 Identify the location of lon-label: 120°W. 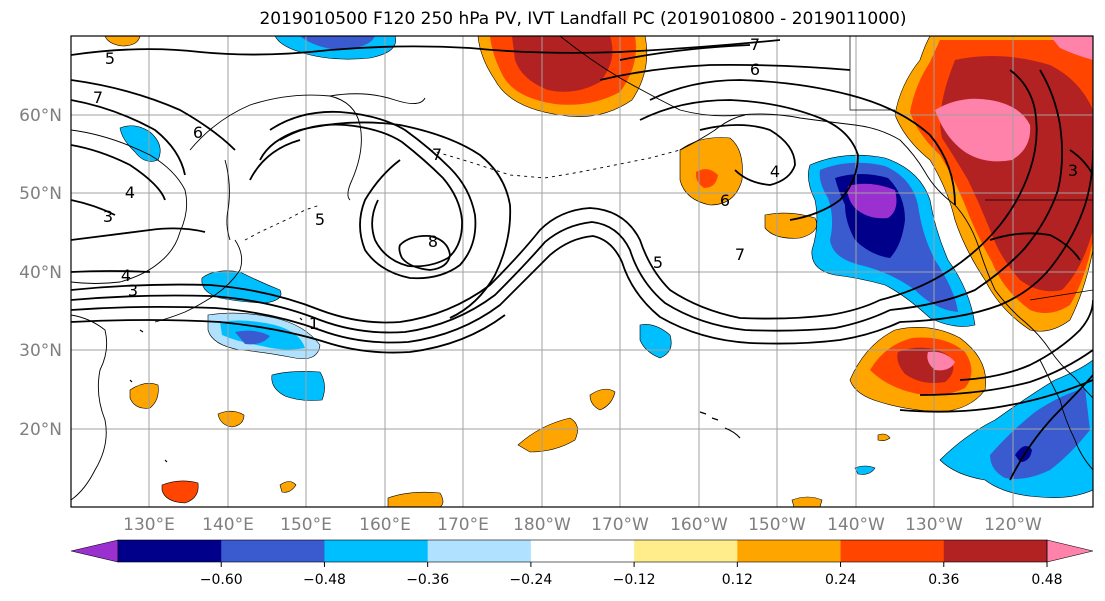
(1013, 525).